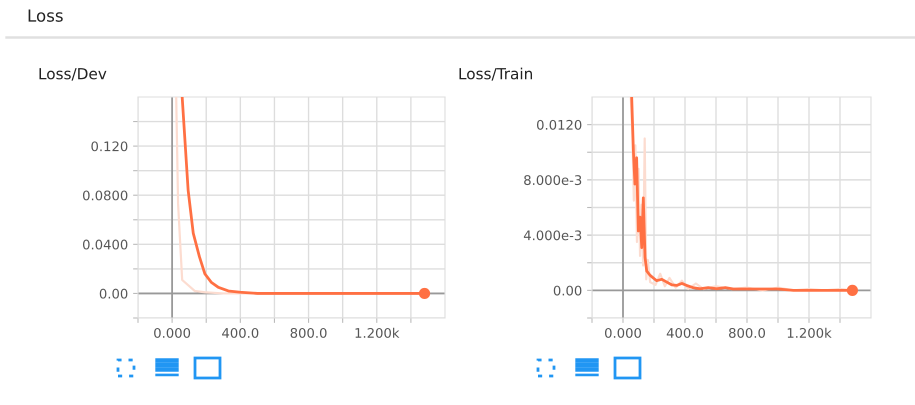  Describe the element at coordinates (553, 235) in the screenshot. I see `y-tick-label: 4.000e-3` at that location.